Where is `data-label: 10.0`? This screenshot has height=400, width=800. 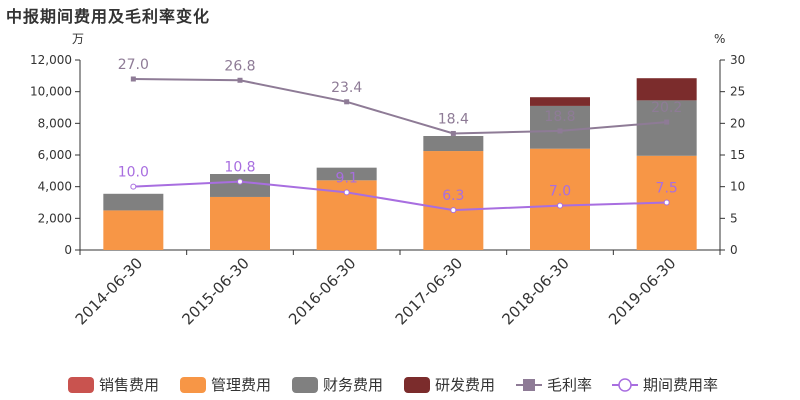
data-label: 10.0 is located at coordinates (133, 173).